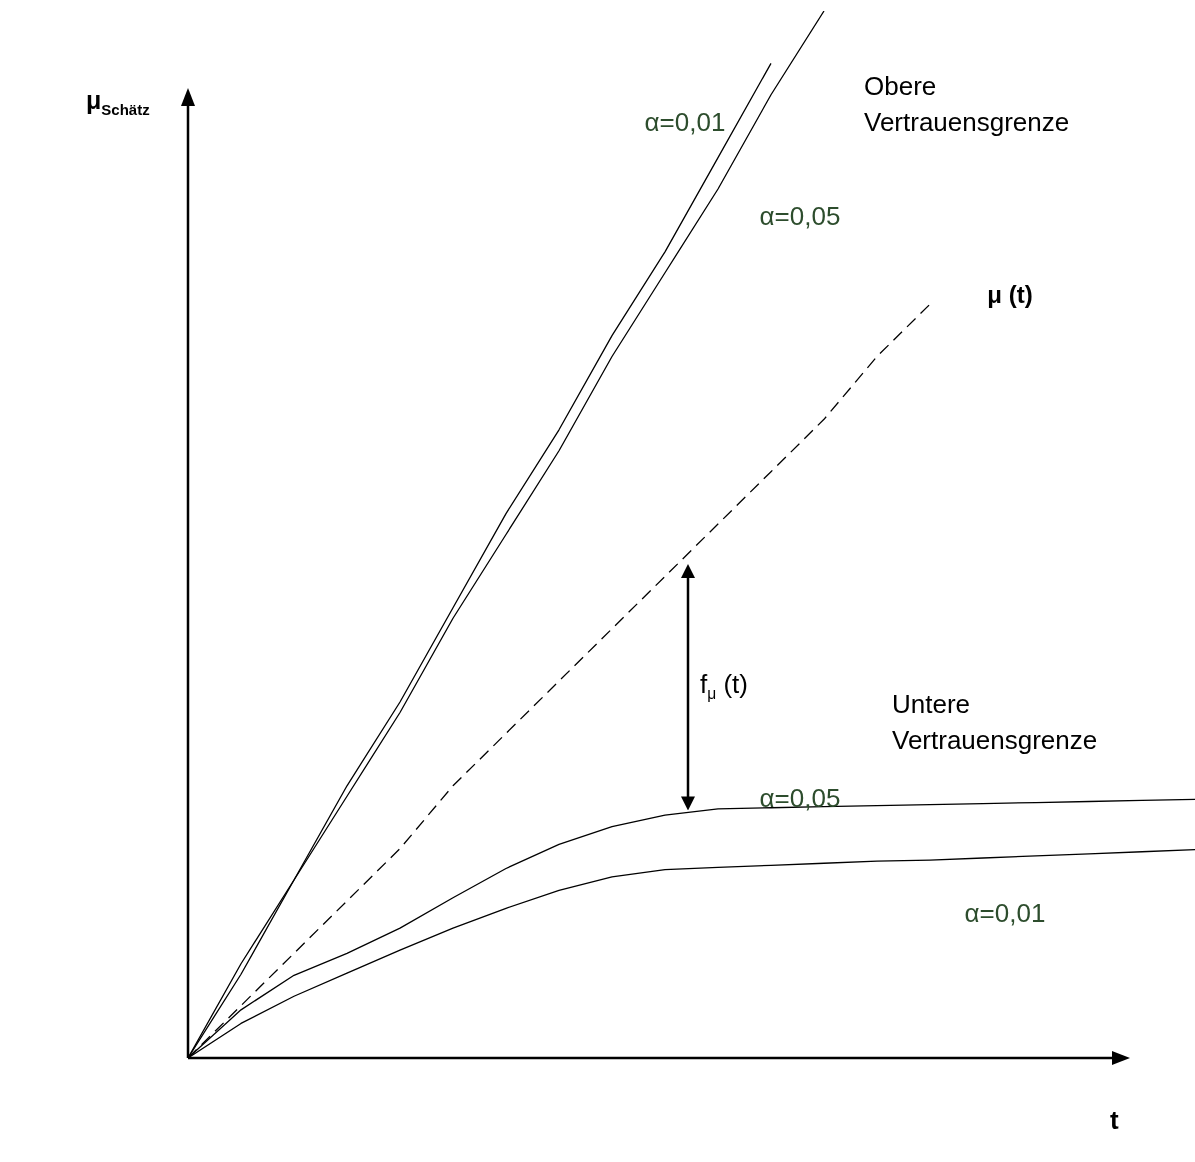 This screenshot has width=1195, height=1162. Describe the element at coordinates (724, 686) in the screenshot. I see `annotation: f$_{μ}$ (t)` at that location.